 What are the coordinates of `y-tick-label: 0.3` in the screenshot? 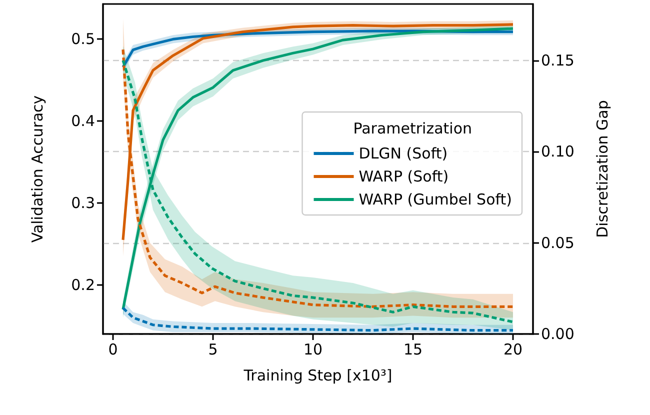 It's located at (83, 203).